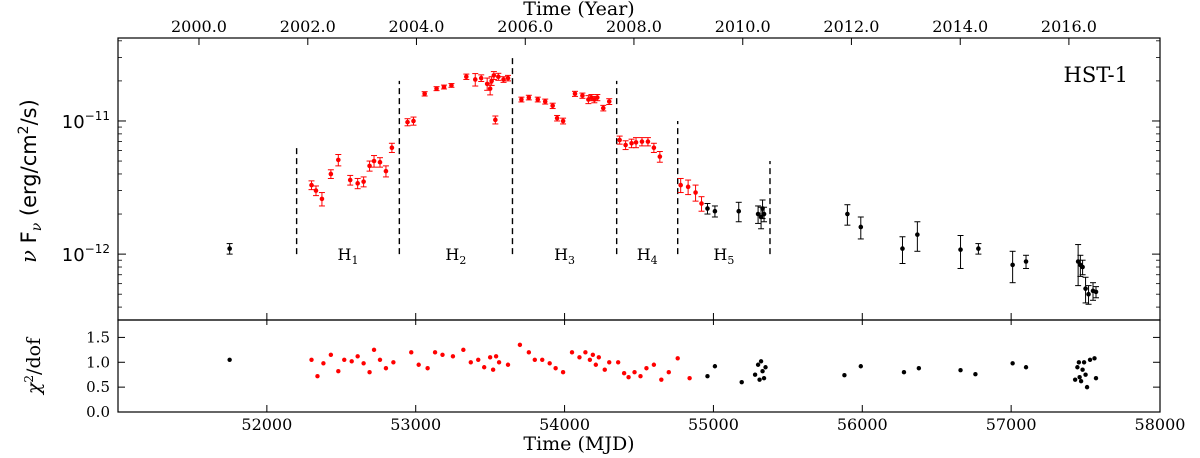 The width and height of the screenshot is (1200, 458). Describe the element at coordinates (862, 424) in the screenshot. I see `x-tick-label: 56000` at that location.